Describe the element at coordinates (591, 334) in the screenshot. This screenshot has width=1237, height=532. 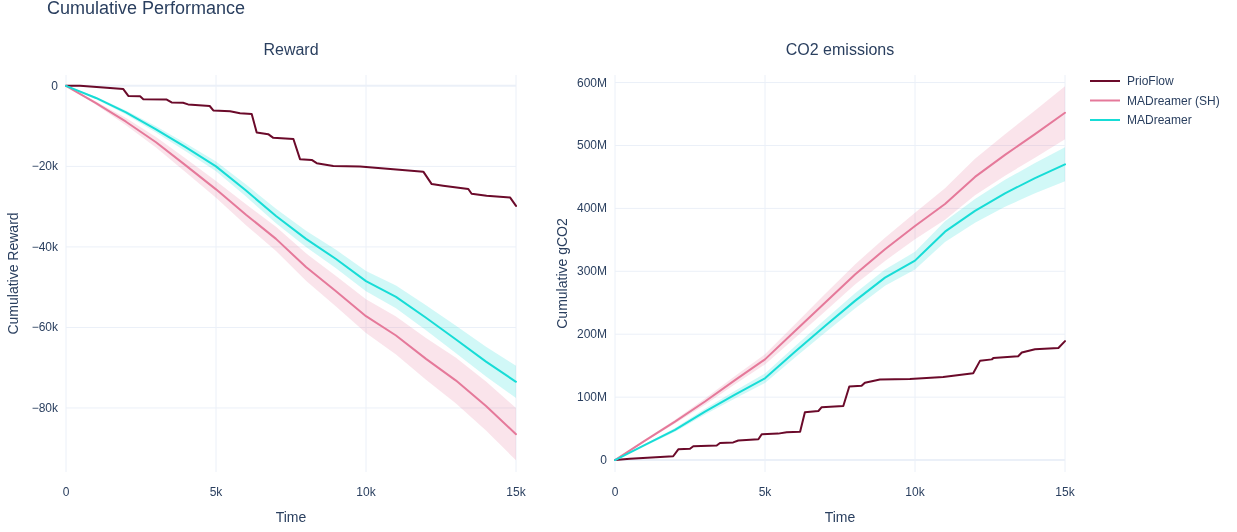
I see `y-tick-label: 200M` at that location.